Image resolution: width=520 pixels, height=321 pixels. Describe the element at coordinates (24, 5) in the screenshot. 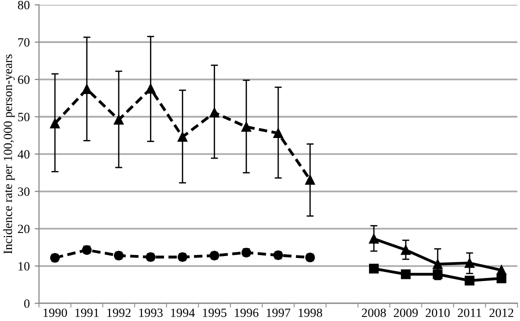

I see `y-tick-label: 80` at that location.